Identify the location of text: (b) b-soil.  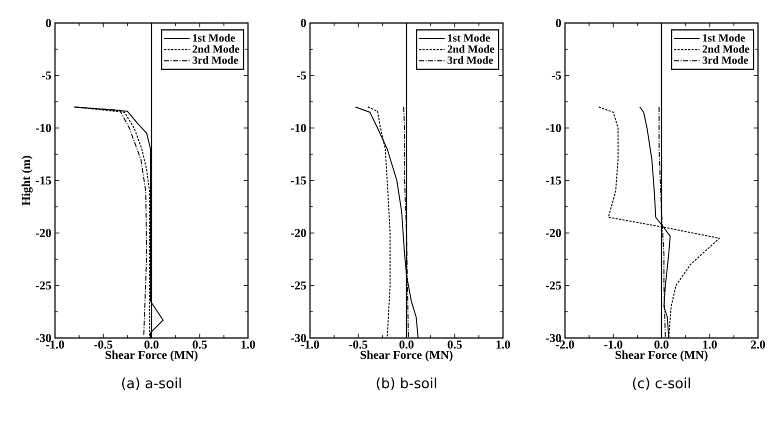
(406, 384).